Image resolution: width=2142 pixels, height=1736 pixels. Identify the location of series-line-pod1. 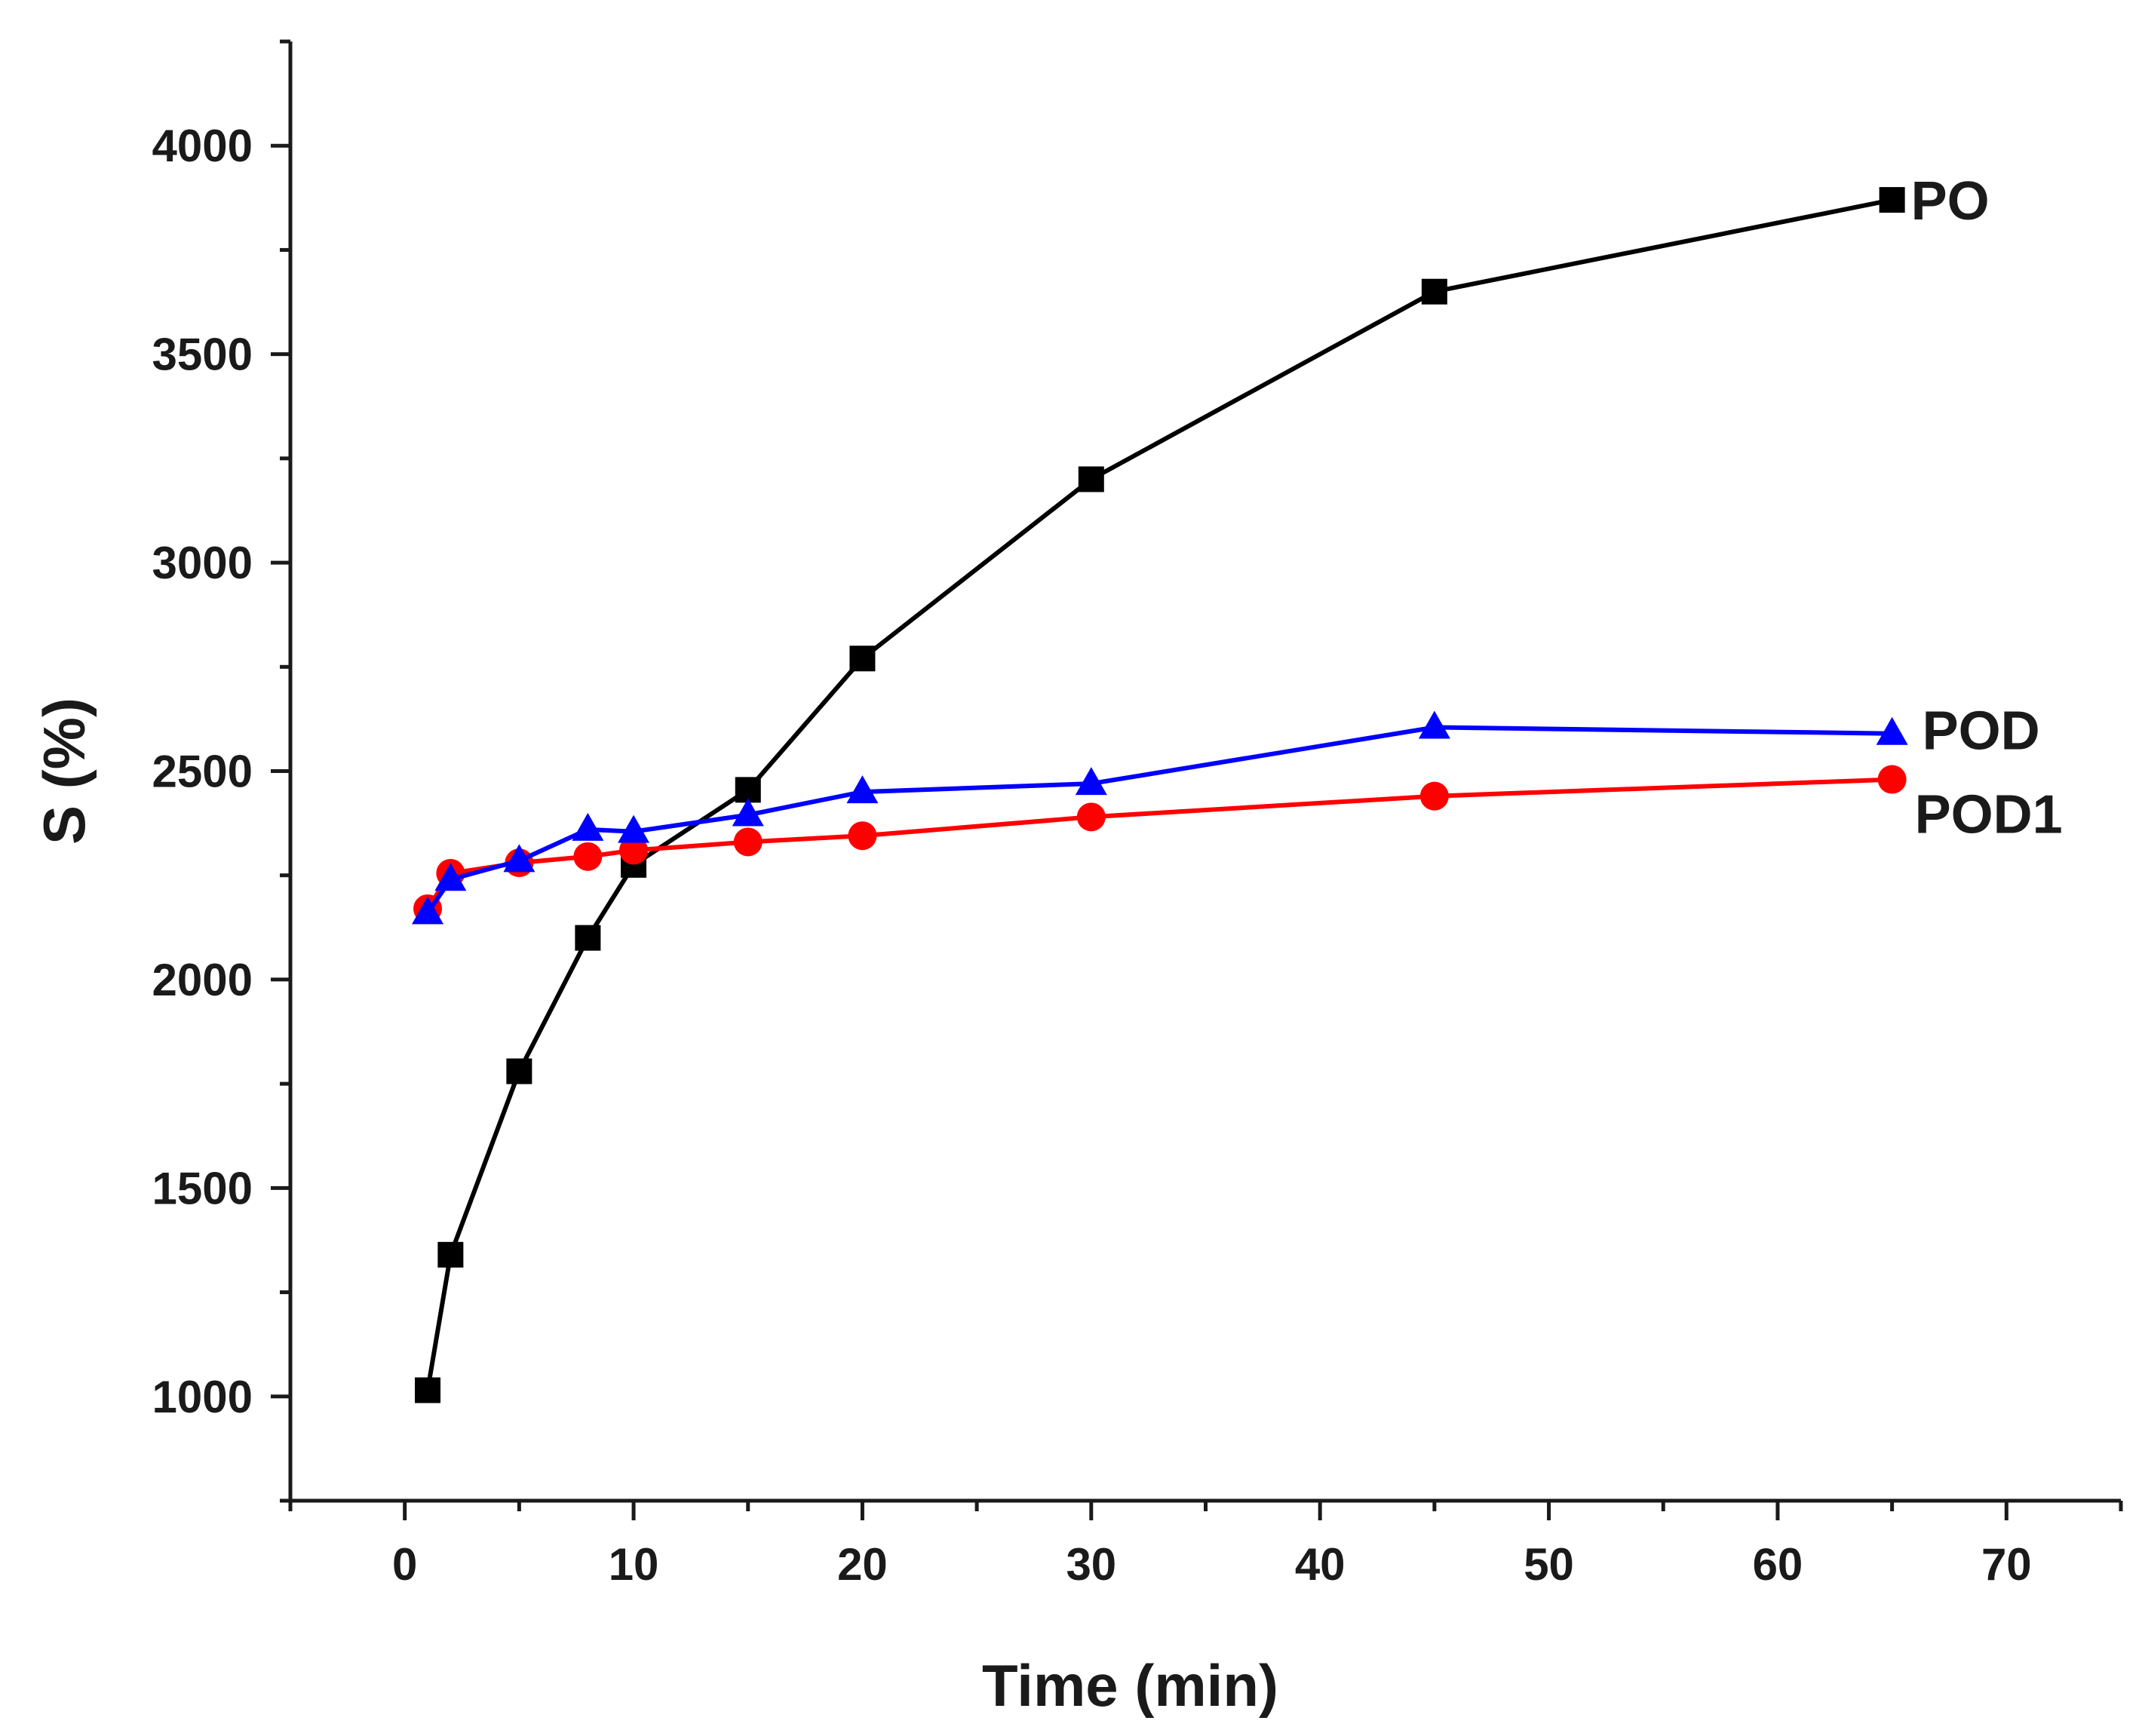
(1158, 844).